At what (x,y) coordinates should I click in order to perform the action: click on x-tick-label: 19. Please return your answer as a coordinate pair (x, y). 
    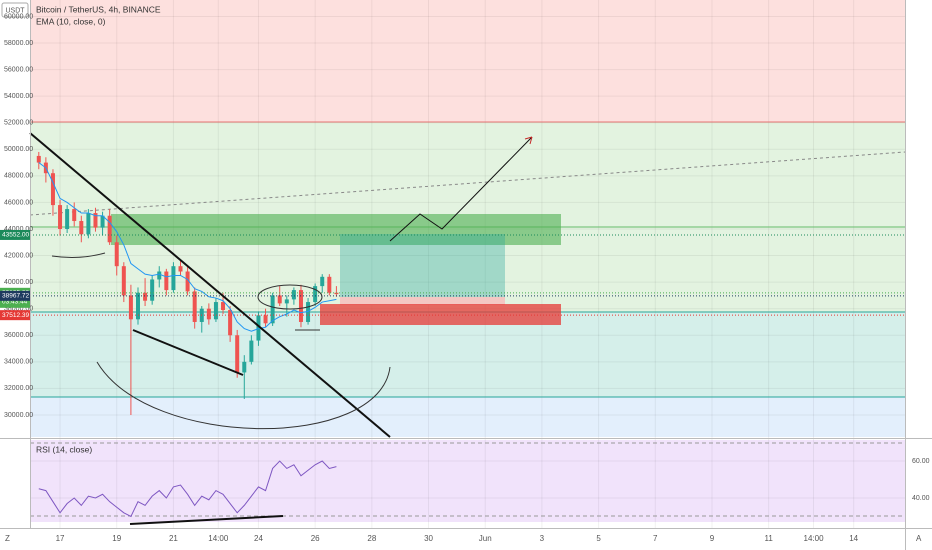
    Looking at the image, I should click on (116, 538).